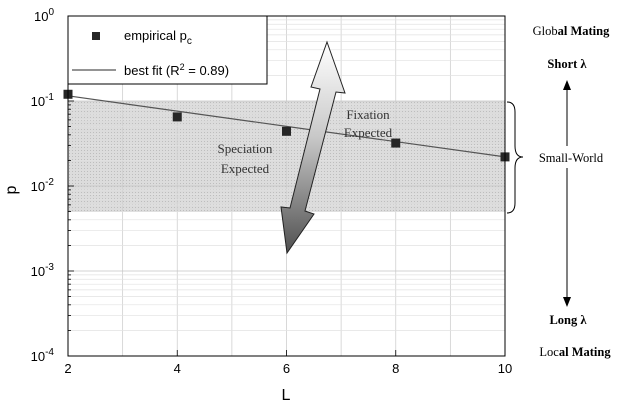  I want to click on y-axis-title: p, so click(11, 189).